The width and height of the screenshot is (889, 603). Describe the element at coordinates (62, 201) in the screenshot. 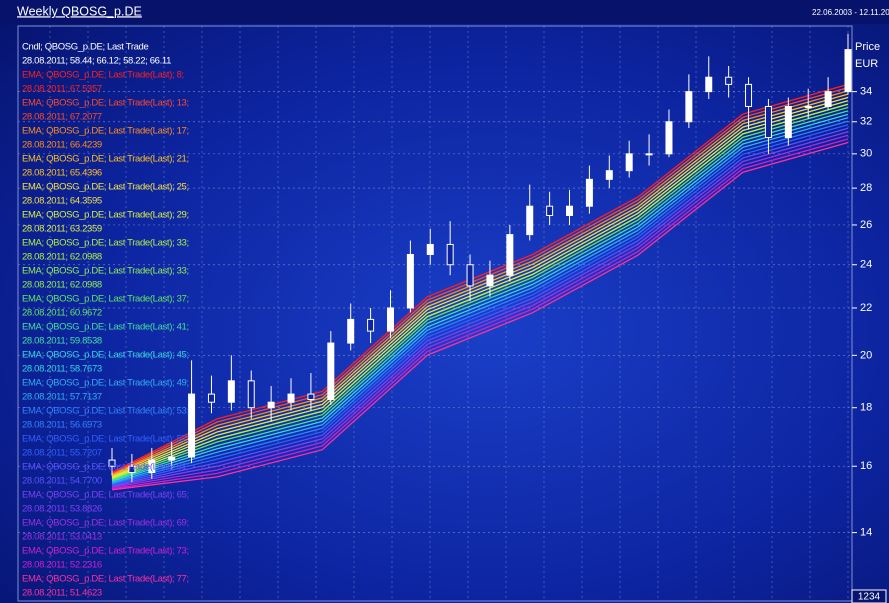

I see `legend-value: 28.08.2011; 64.3595` at that location.